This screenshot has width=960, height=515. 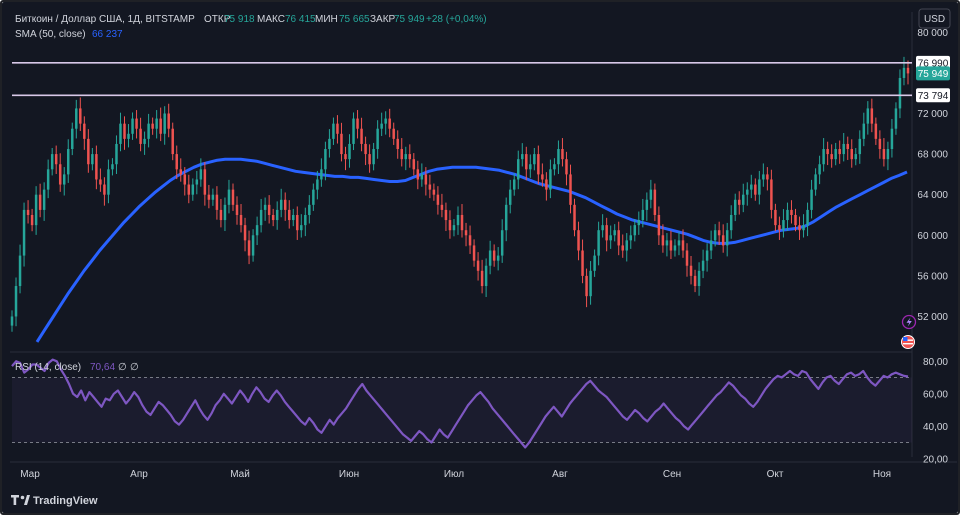 I want to click on rsi-tick-label: 20,00, so click(x=935, y=459).